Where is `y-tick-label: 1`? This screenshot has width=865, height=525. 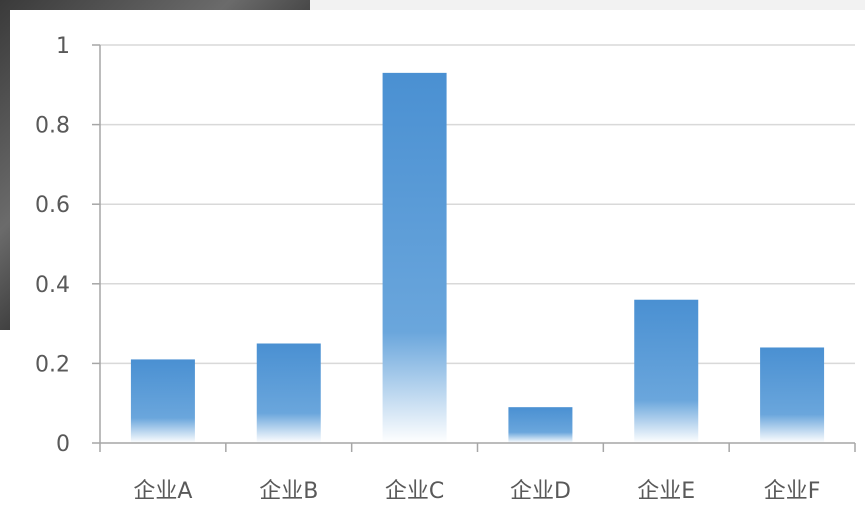 y-tick-label: 1 is located at coordinates (63, 46).